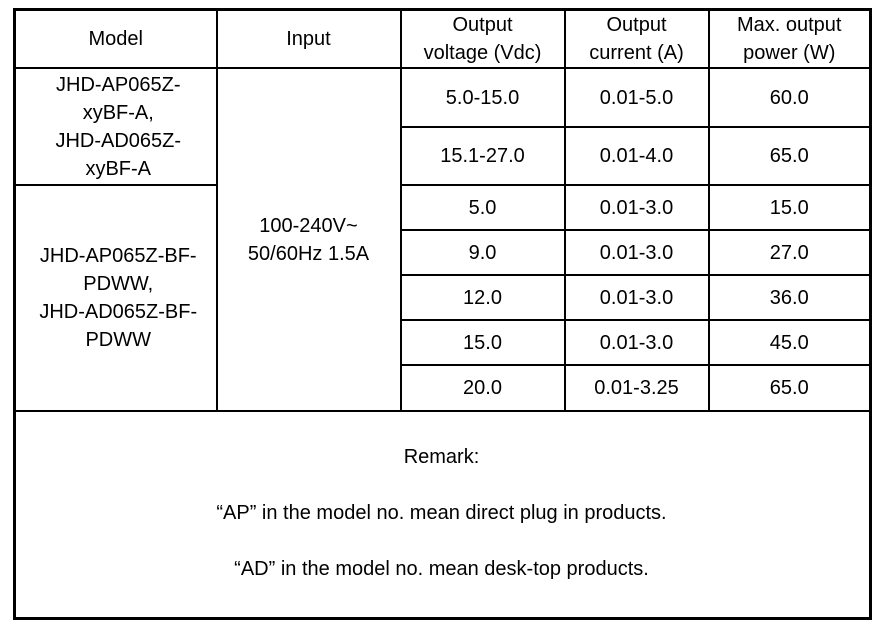  I want to click on model-group-2-cell: JHD-AP065Z-BF- PDWW, JHD-AD065Z-BF- PDWW, so click(115, 298).